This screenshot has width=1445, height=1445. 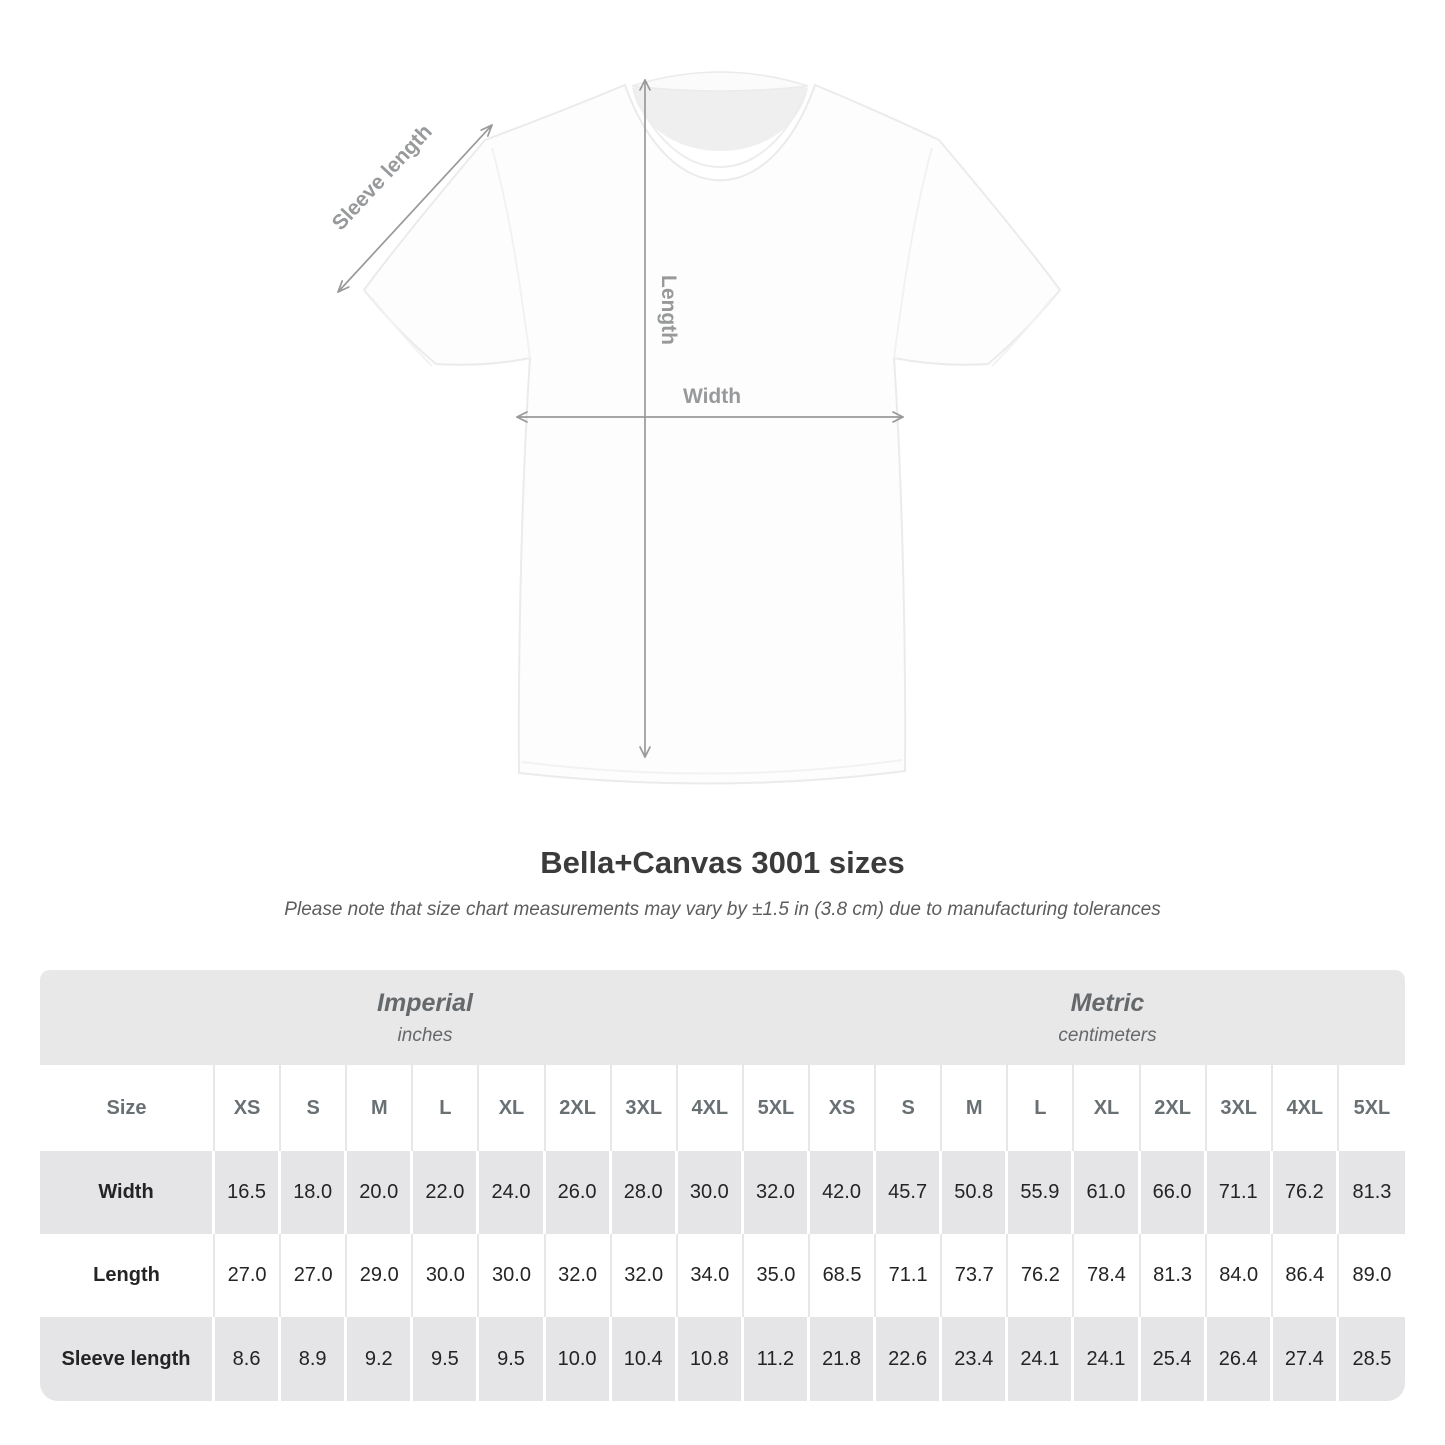 I want to click on value-cell: 81.3, so click(x=1173, y=1275).